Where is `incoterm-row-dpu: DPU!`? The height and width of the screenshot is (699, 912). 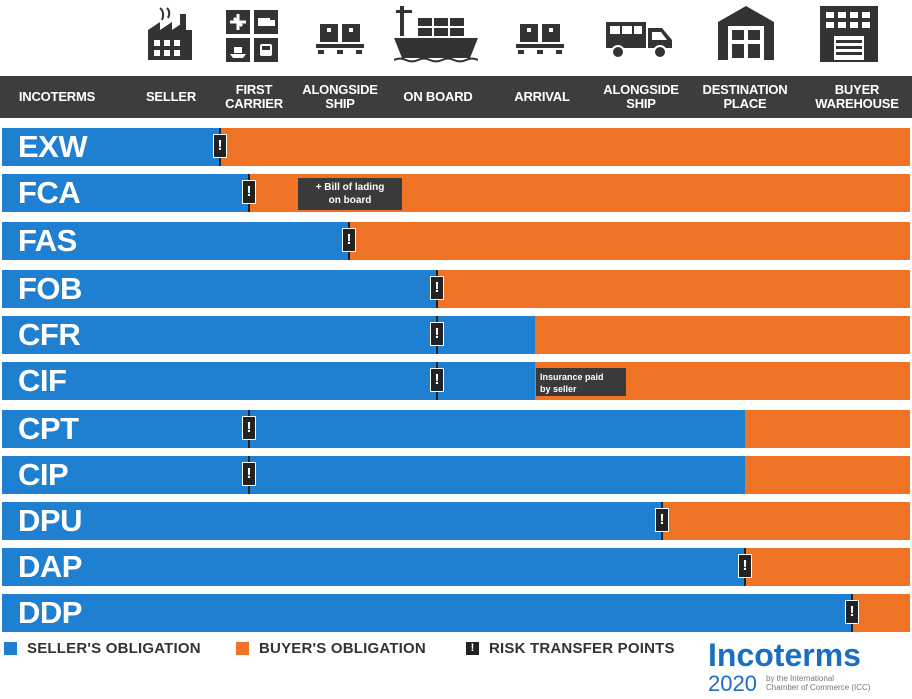 incoterm-row-dpu: DPU! is located at coordinates (456, 521).